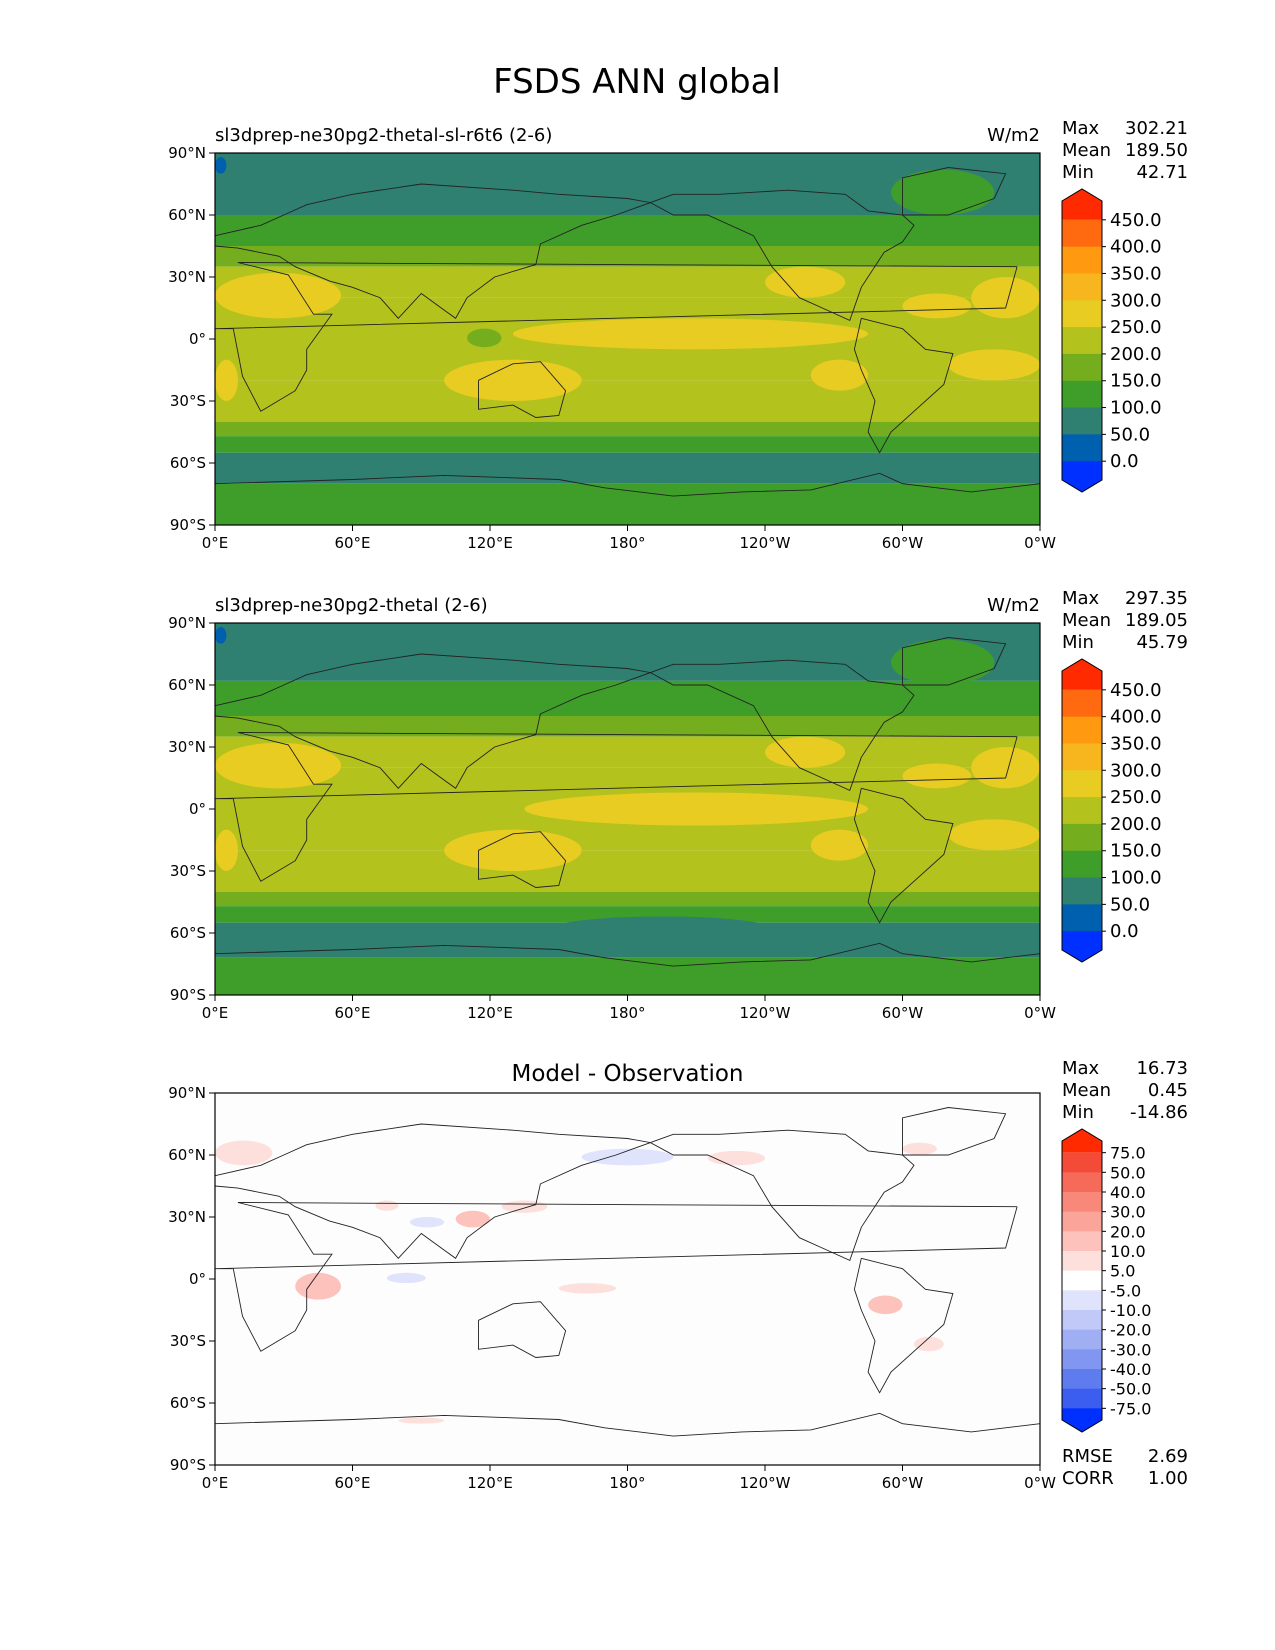 The width and height of the screenshot is (1275, 1650). I want to click on panel-title: Model - Observation, so click(627, 1074).